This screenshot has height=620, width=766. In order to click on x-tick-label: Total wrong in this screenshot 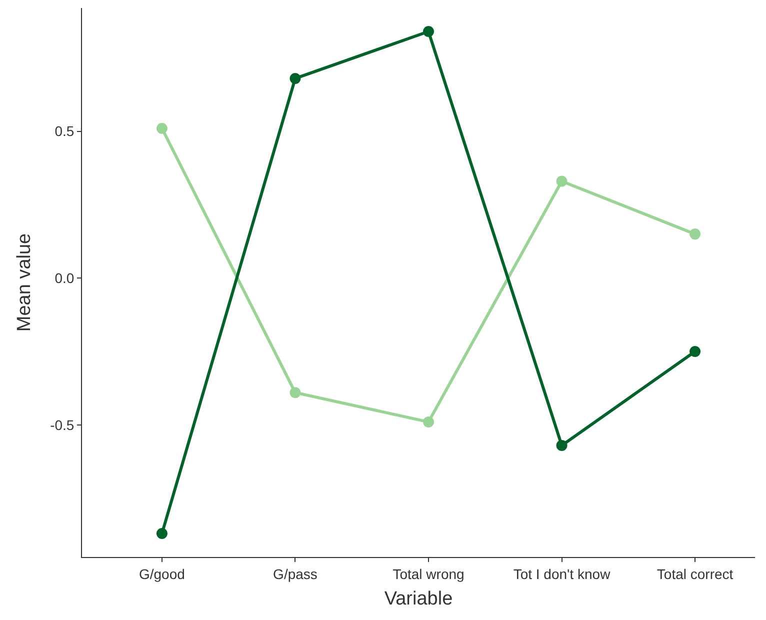, I will do `click(428, 574)`.